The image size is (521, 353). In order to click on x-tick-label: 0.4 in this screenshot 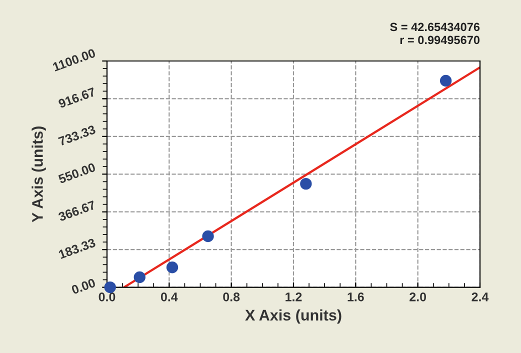, I will do `click(169, 297)`.